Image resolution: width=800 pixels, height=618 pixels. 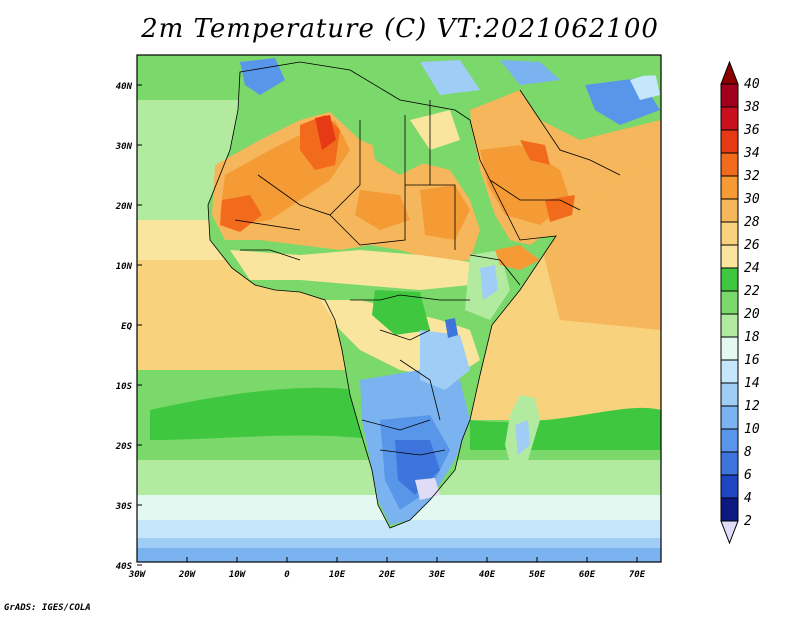 I want to click on lon-label: 20W, so click(x=187, y=575).